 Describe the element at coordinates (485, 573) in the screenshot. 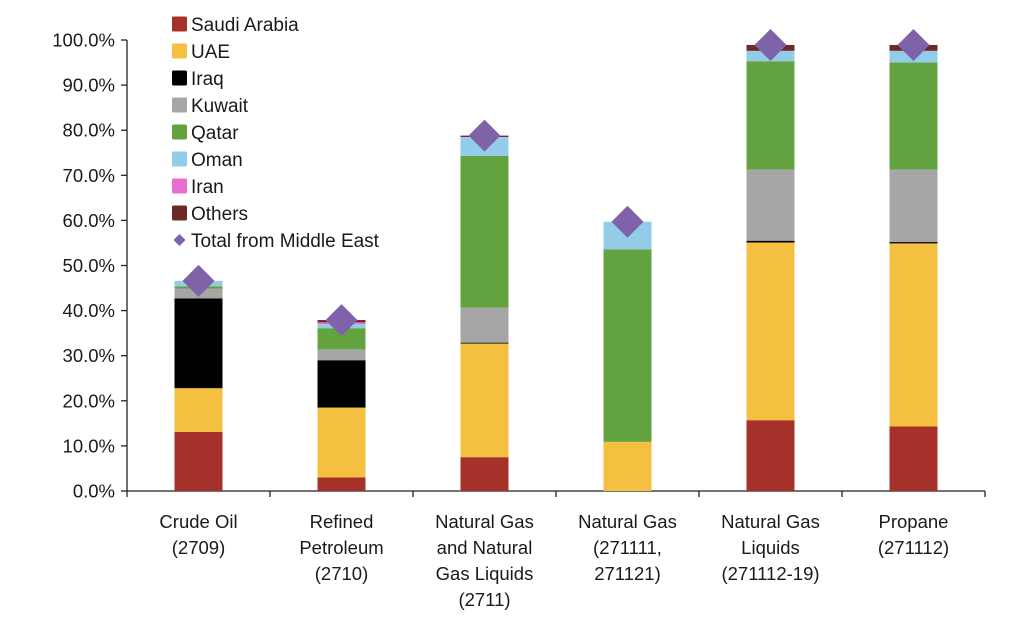

I see `x-tick-label: Gas Liquids` at that location.